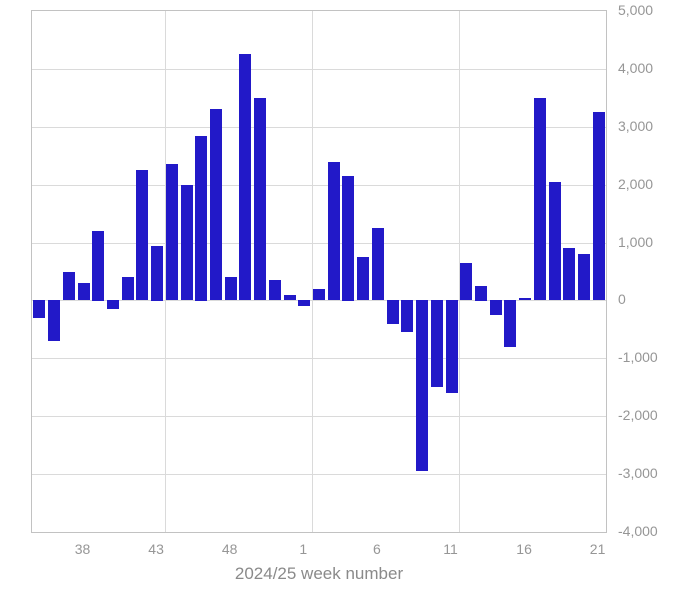  I want to click on x-tick-16: 16, so click(524, 549).